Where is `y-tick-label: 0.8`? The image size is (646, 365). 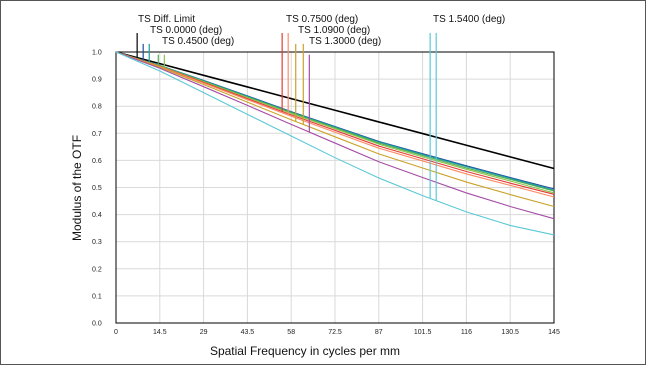 y-tick-label: 0.8 is located at coordinates (97, 107).